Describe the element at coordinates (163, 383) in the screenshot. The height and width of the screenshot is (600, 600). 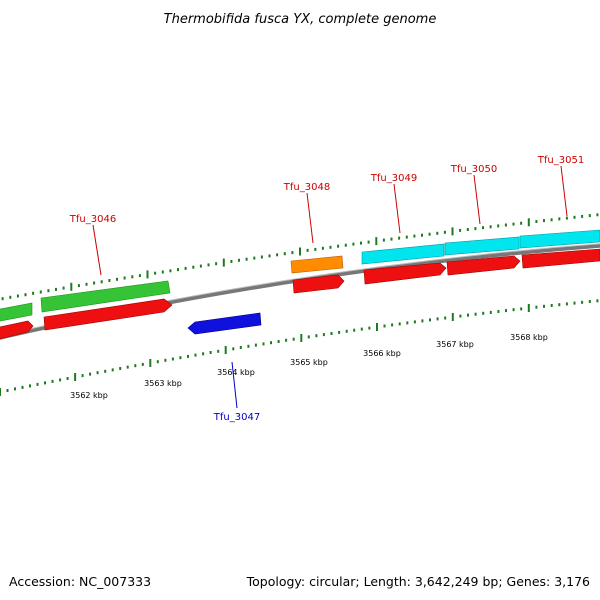
I see `scale-label: 3563 kbp` at that location.